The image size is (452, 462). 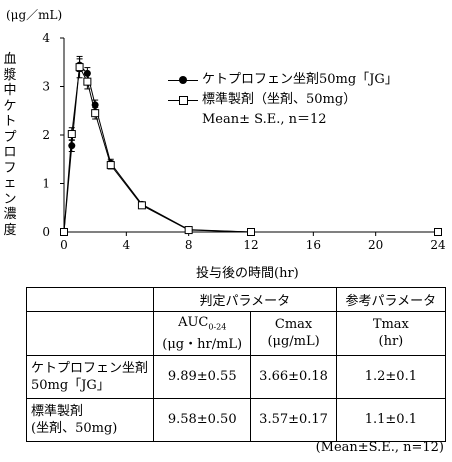 I want to click on col-header-cmax-unit: (μg/mL), so click(x=293, y=342).